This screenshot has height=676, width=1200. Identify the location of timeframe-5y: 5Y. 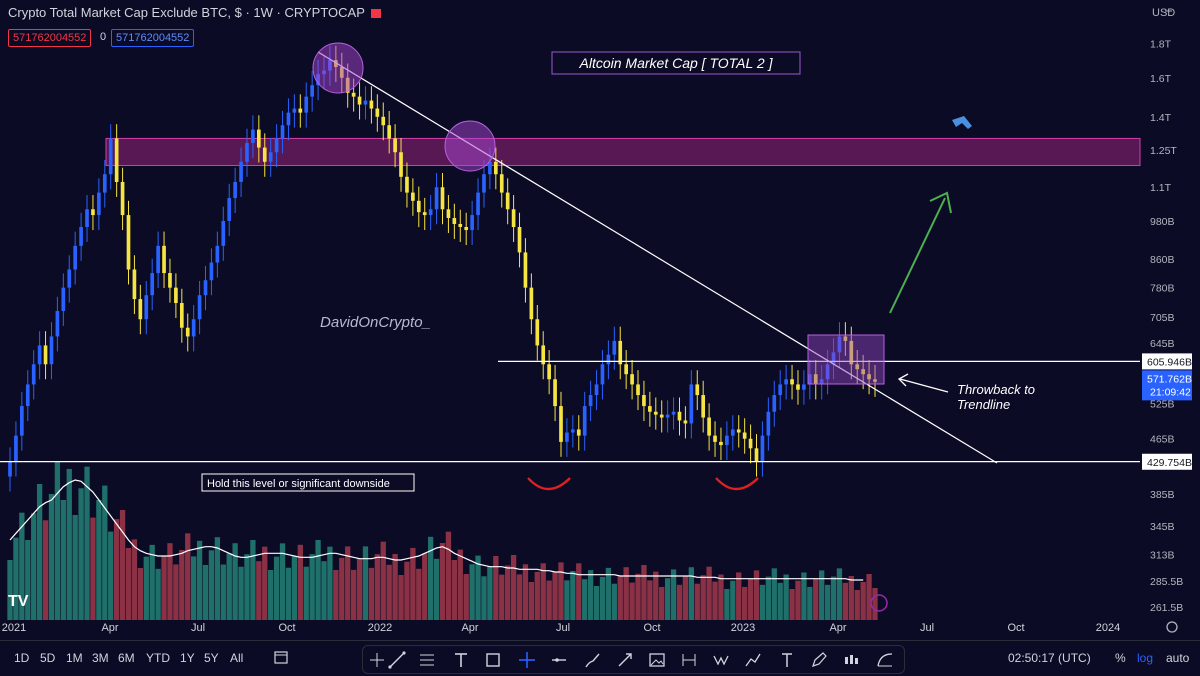
(211, 658).